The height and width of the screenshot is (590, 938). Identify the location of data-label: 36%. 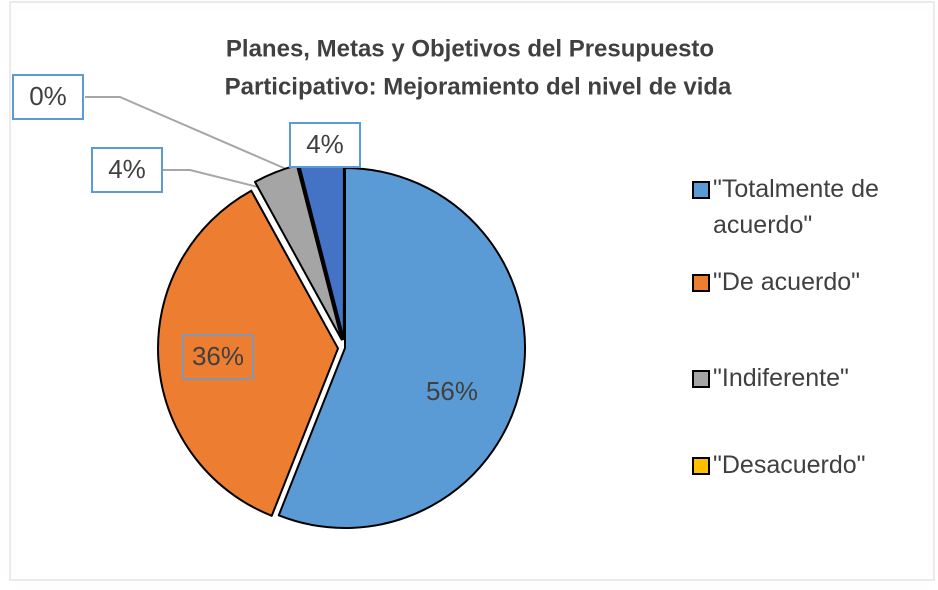
(218, 356).